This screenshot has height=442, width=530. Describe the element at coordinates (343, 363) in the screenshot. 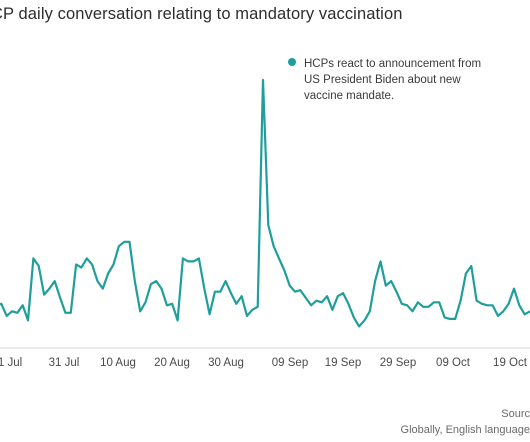

I see `x-tick-label: 19 Sep` at that location.